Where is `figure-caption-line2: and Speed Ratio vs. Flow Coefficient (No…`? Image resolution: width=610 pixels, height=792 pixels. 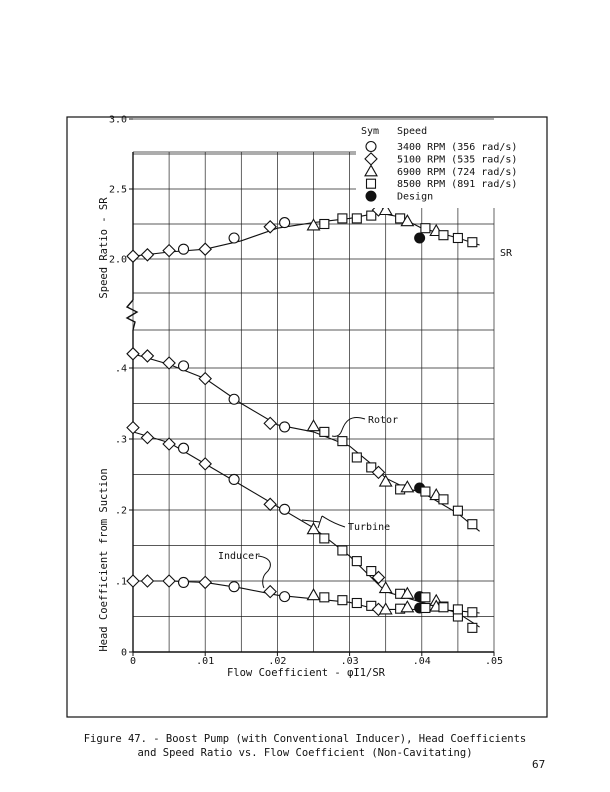 figure-caption-line2: and Speed Ratio vs. Flow Coefficient (No… is located at coordinates (305, 753).